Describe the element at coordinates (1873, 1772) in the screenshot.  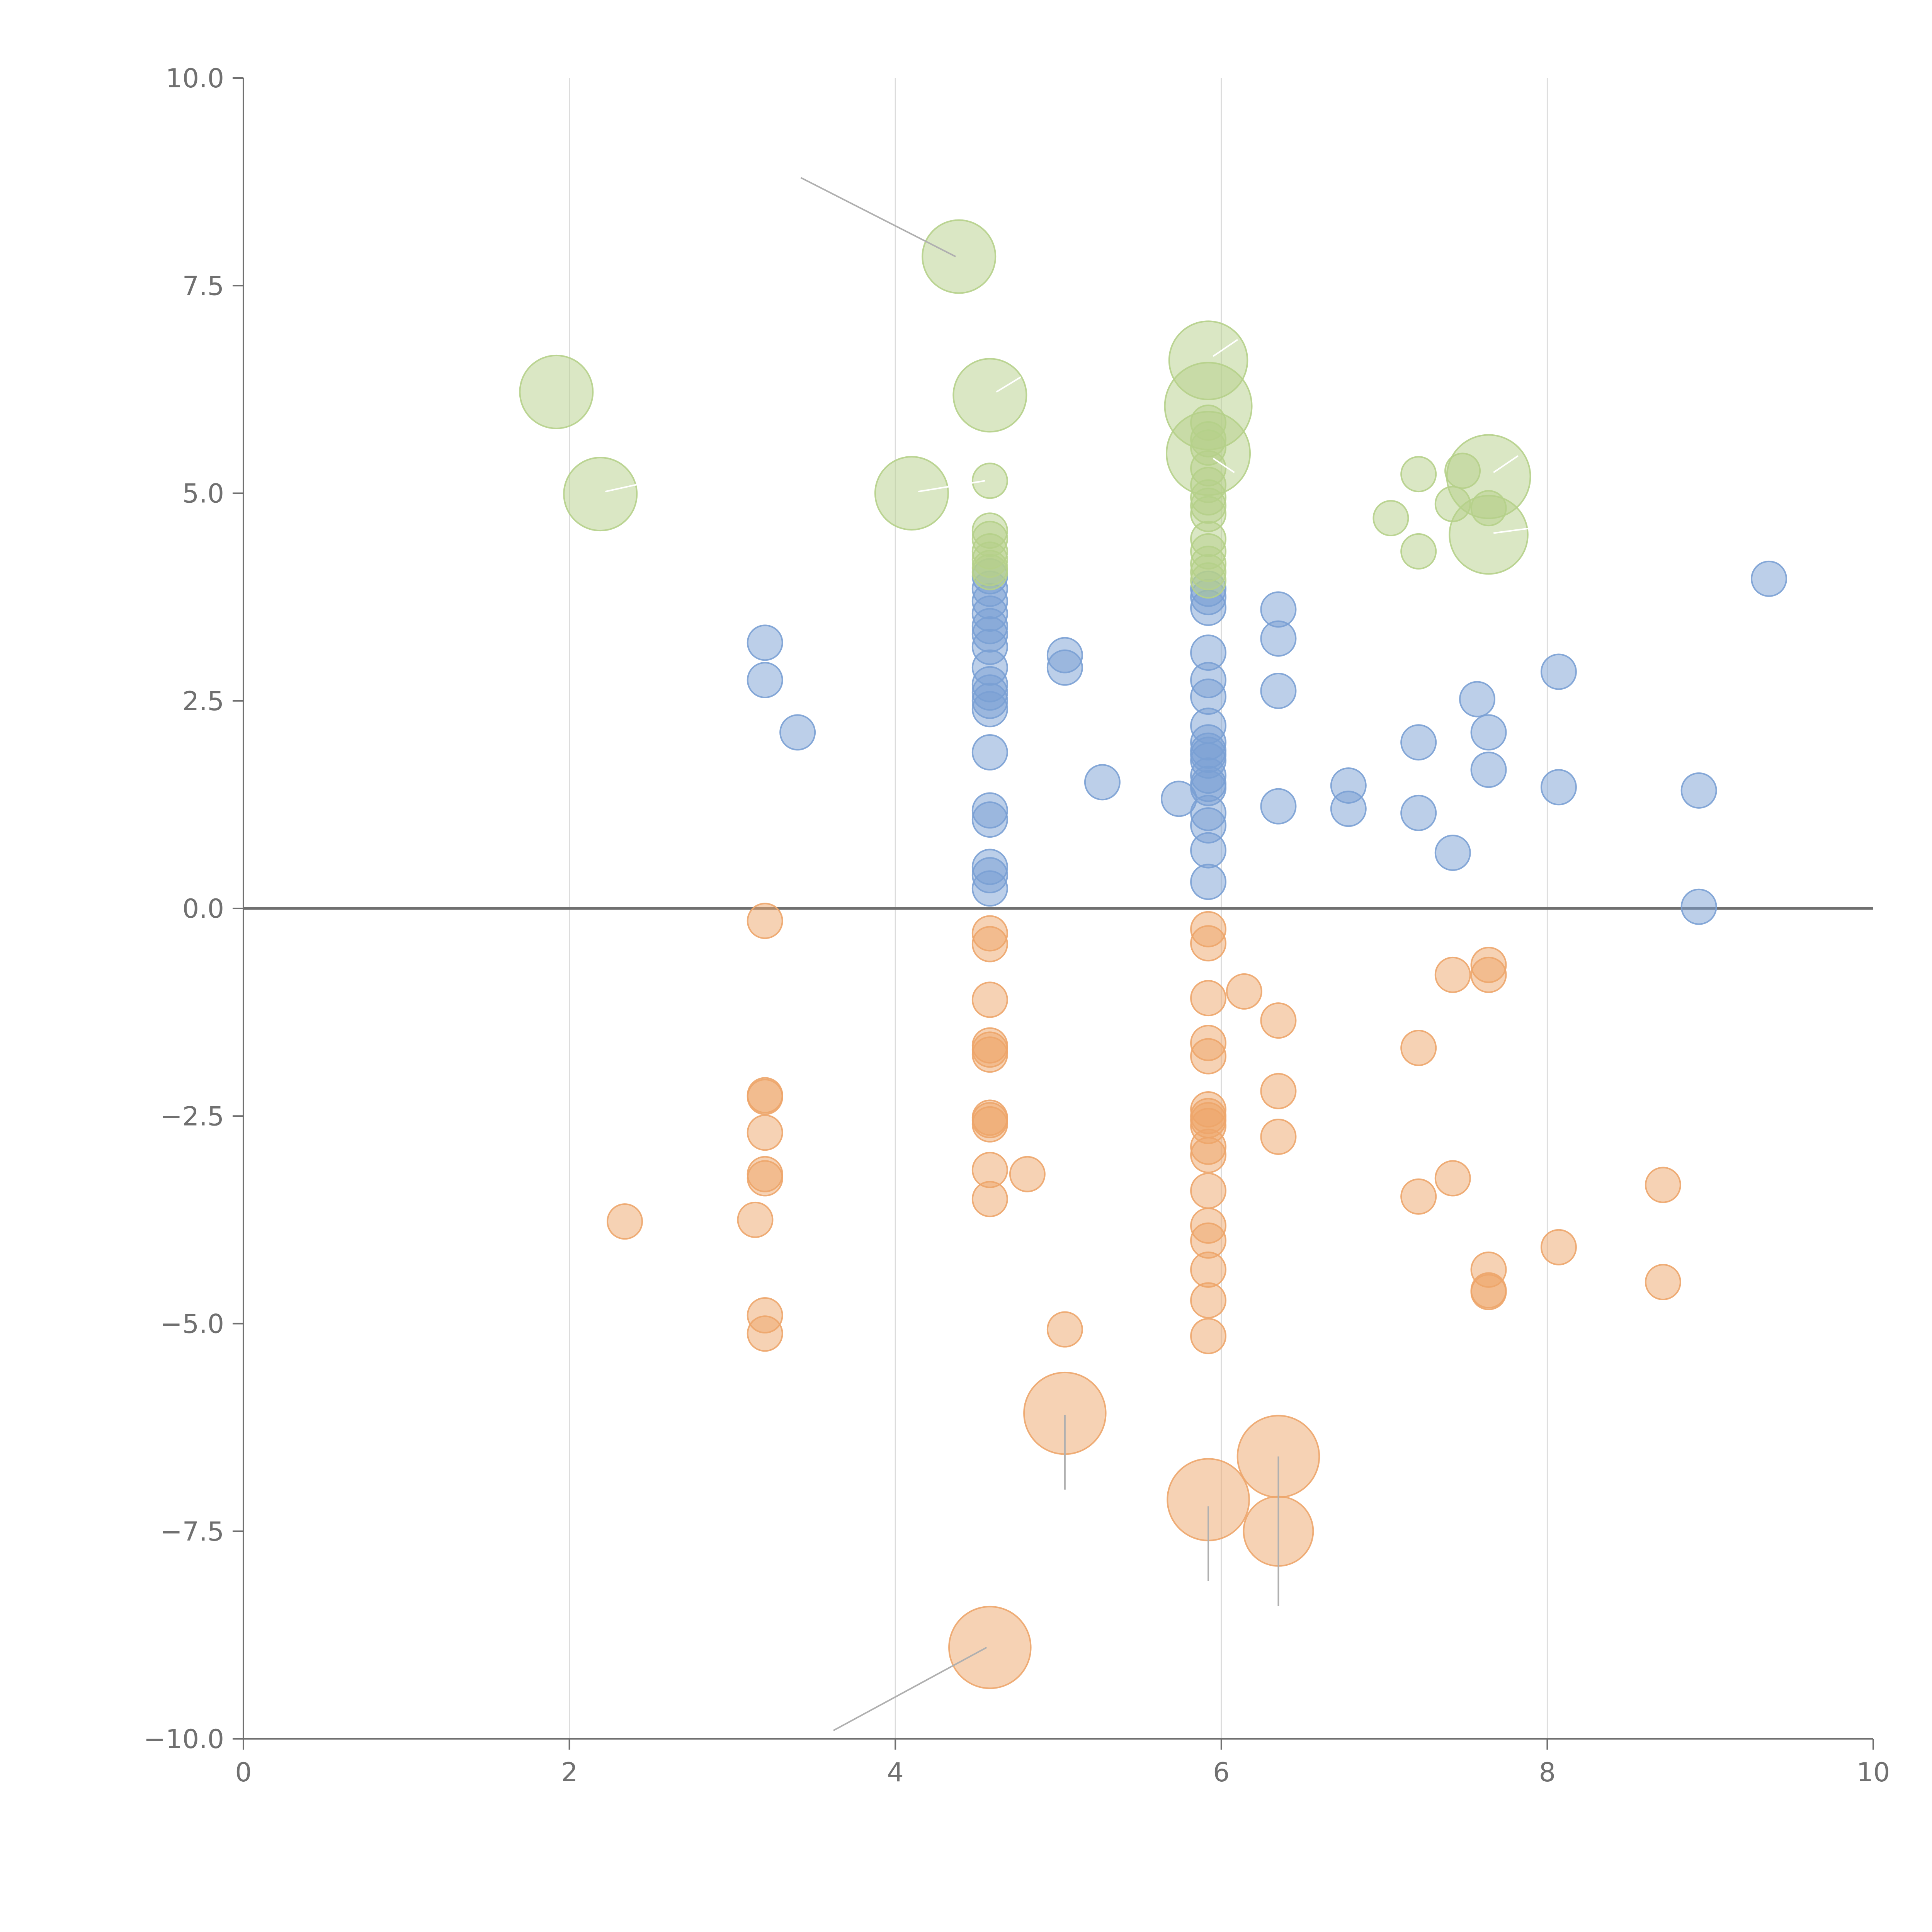
I see `x-tick-label: 10` at that location.